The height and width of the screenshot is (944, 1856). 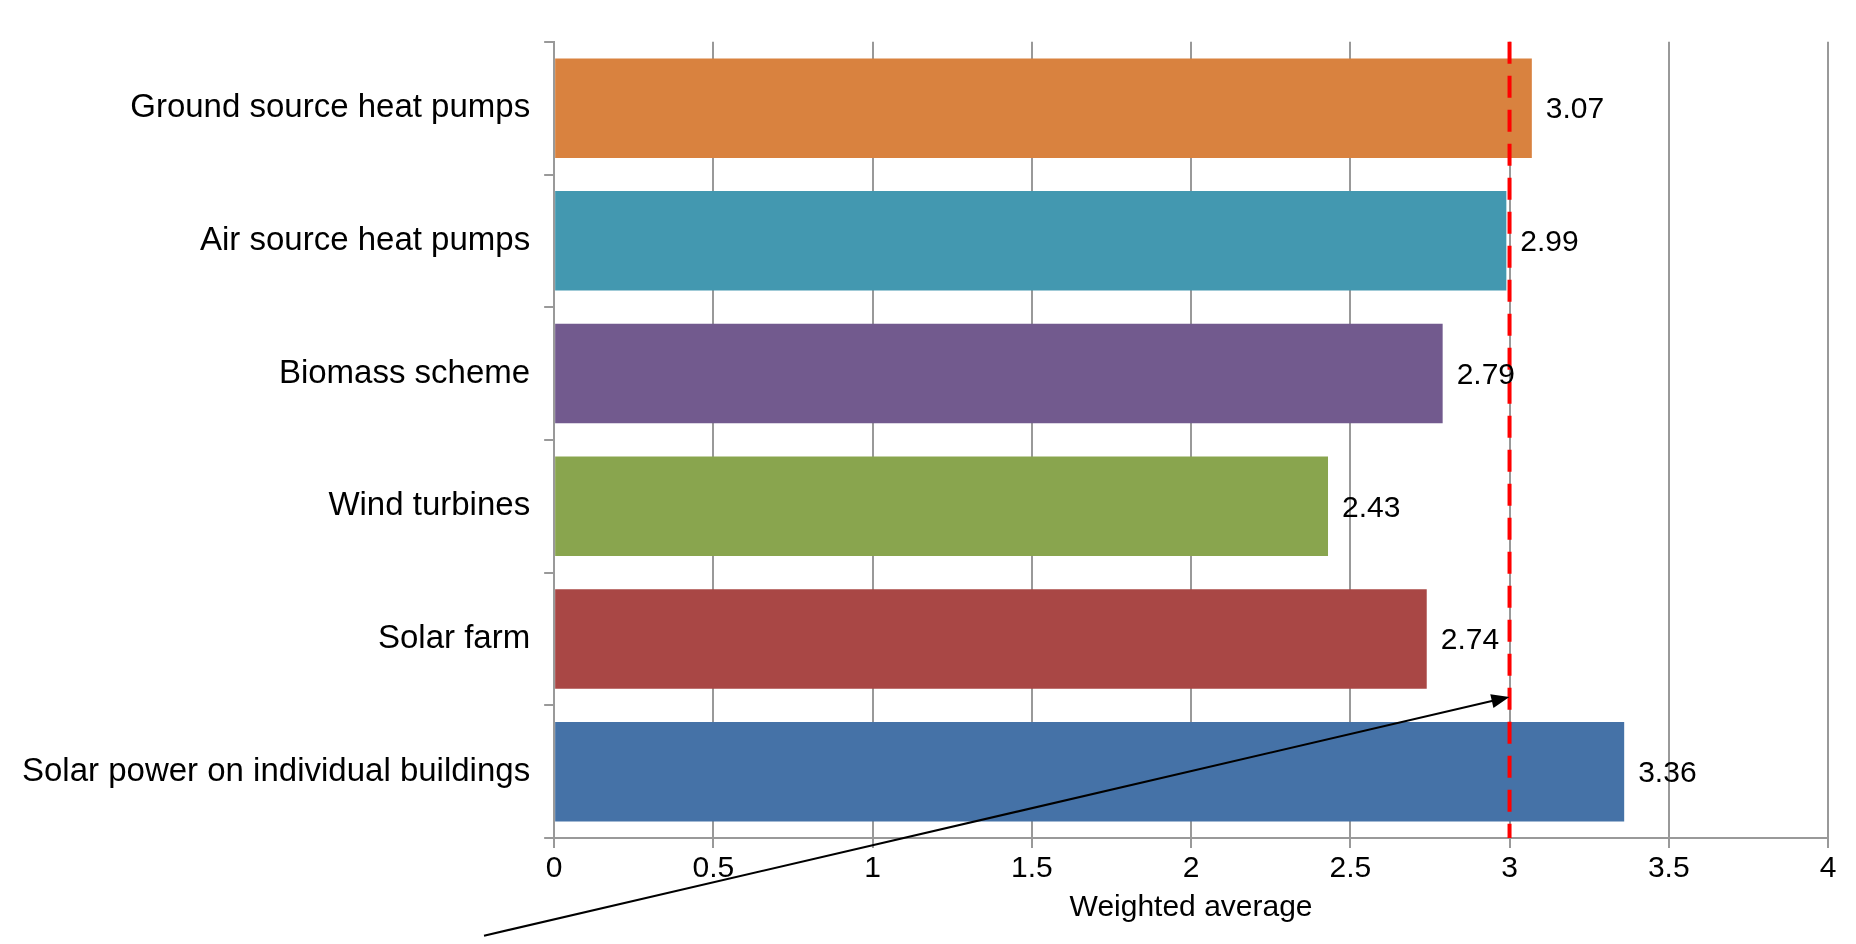 I want to click on x-tick-label: 1.5, so click(x=1031, y=867).